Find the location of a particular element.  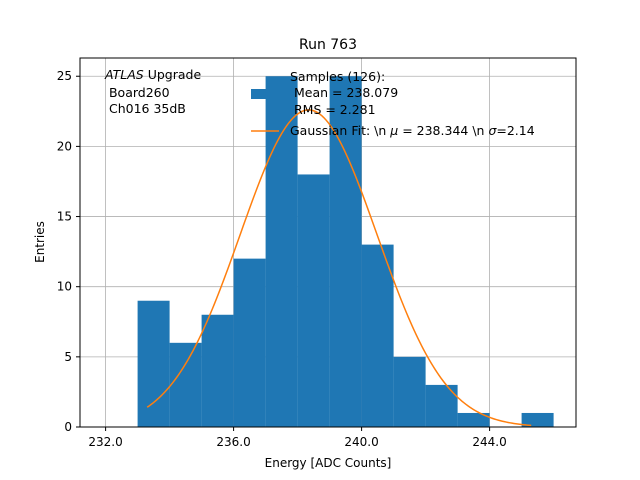

channel-label: Ch016 35dB is located at coordinates (145, 108).